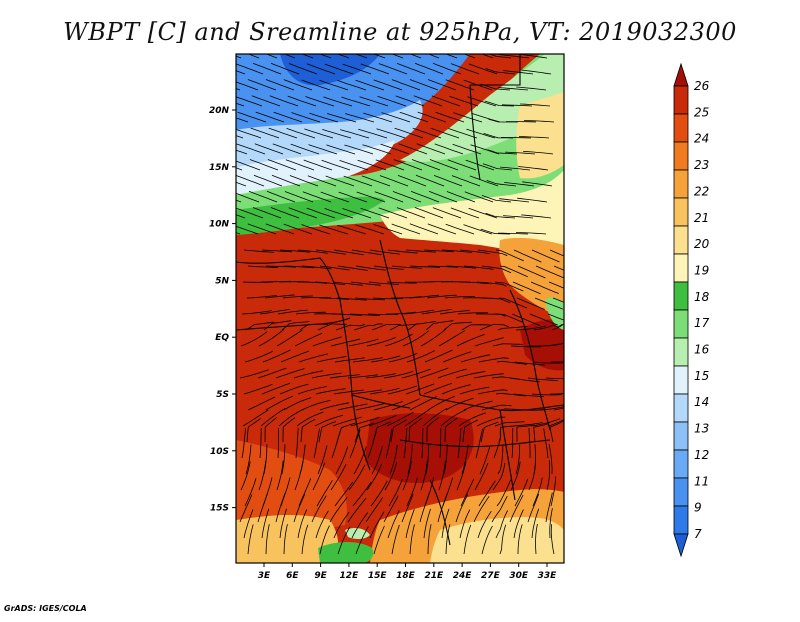 Image resolution: width=800 pixels, height=622 pixels. Describe the element at coordinates (692, 310) in the screenshot. I see `colorbar: 26 25 24 23 22 21 20 19 18 17 16 15 14 13 12 11 9 7` at that location.